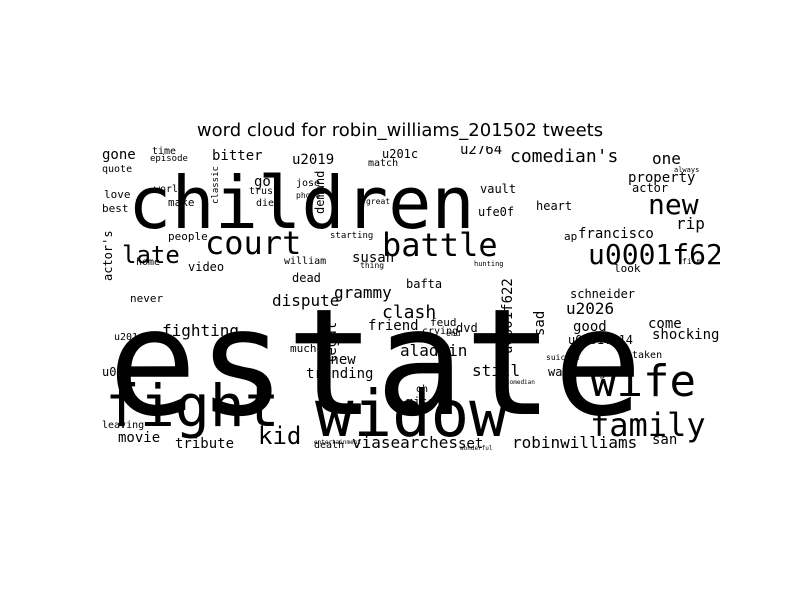 Image resolution: width=800 pixels, height=600 pixels. I want to click on word-dead: dead, so click(306, 278).